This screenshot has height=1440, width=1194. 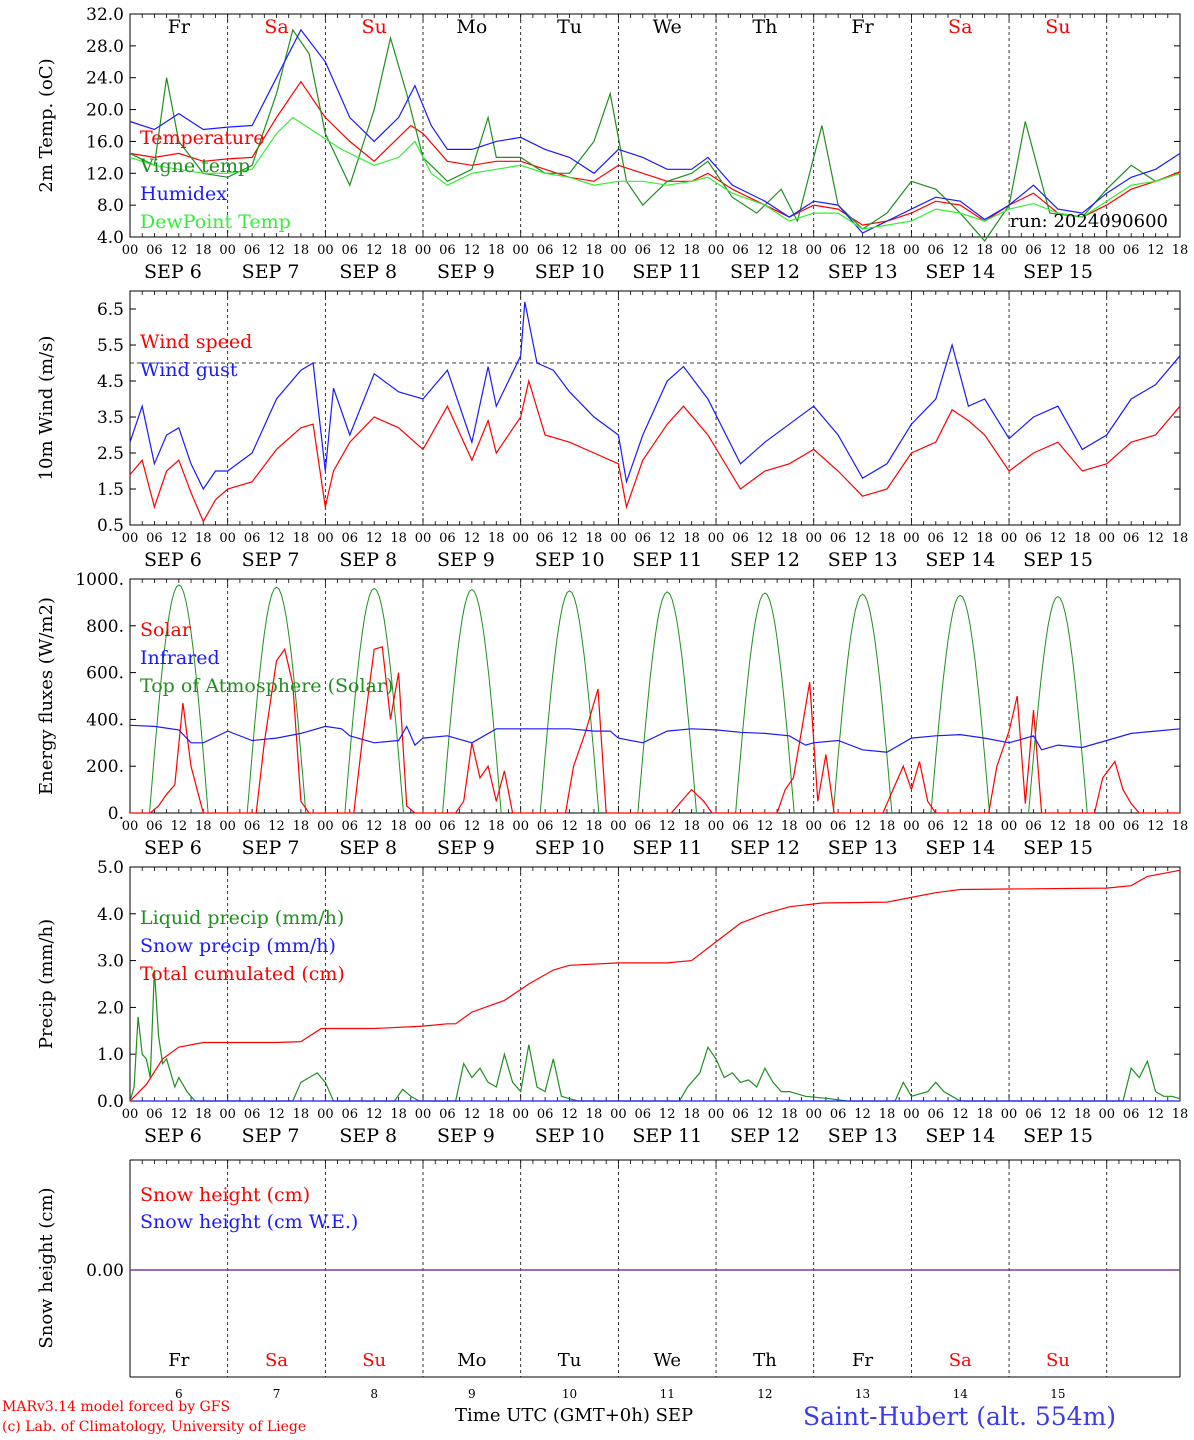 I want to click on weekday-label: Tu, so click(x=570, y=1360).